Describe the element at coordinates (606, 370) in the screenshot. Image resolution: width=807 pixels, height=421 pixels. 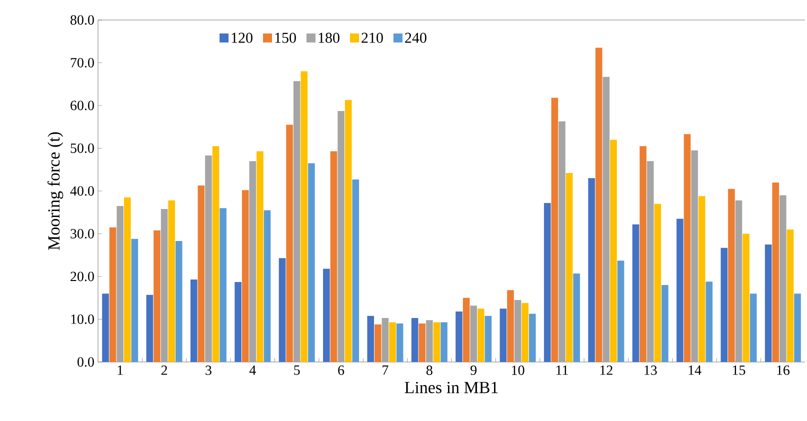
I see `x-tick-label: 12` at that location.